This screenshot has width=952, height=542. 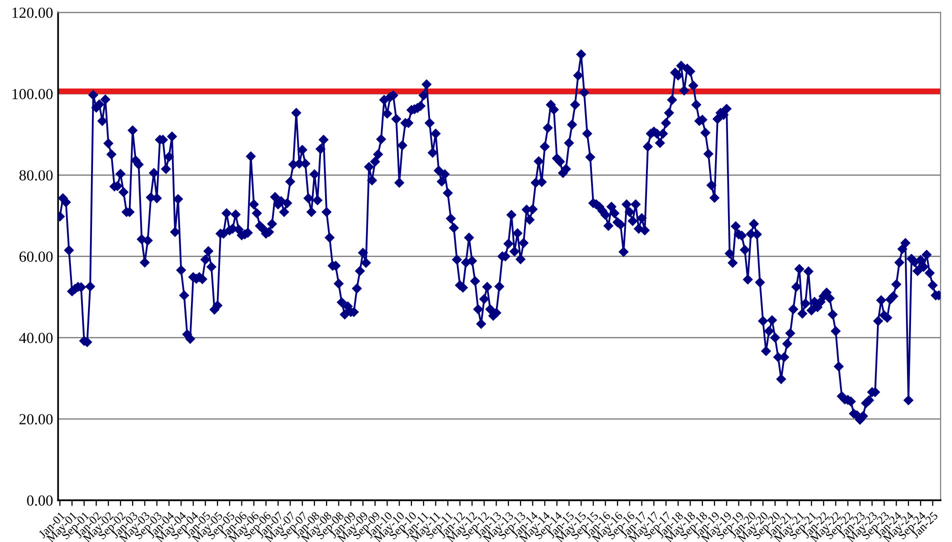 What do you see at coordinates (32, 13) in the screenshot?
I see `y-tick-label: 120.00` at bounding box center [32, 13].